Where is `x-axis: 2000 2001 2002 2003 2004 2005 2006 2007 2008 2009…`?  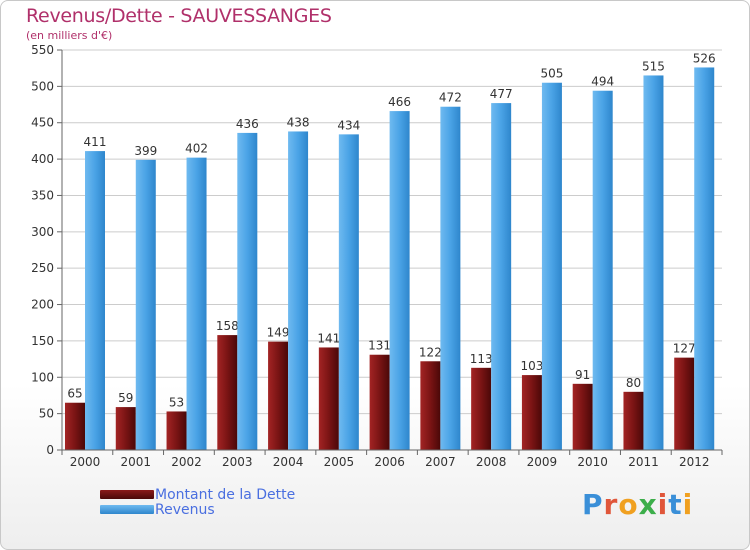 x-axis: 2000 2001 2002 2003 2004 2005 2006 2007 2008 2009… is located at coordinates (392, 459).